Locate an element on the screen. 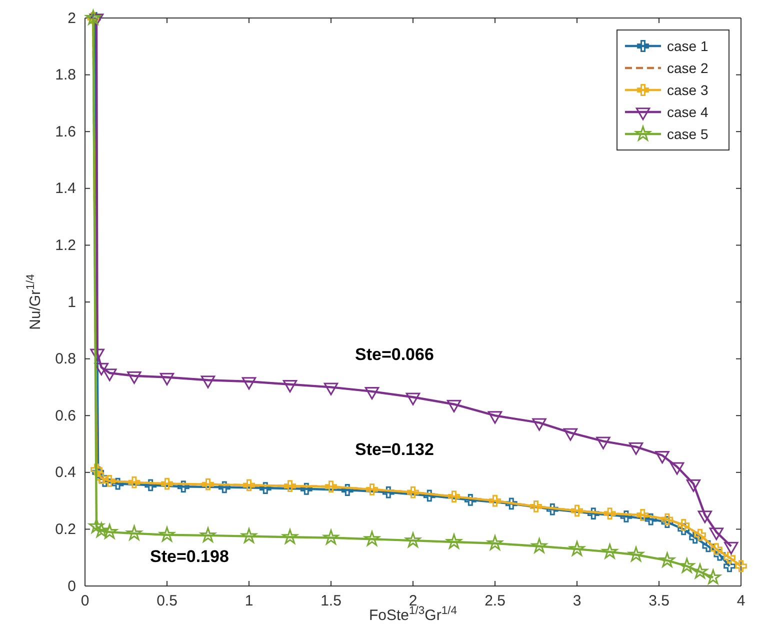  legend-label: case 3 is located at coordinates (687, 90).